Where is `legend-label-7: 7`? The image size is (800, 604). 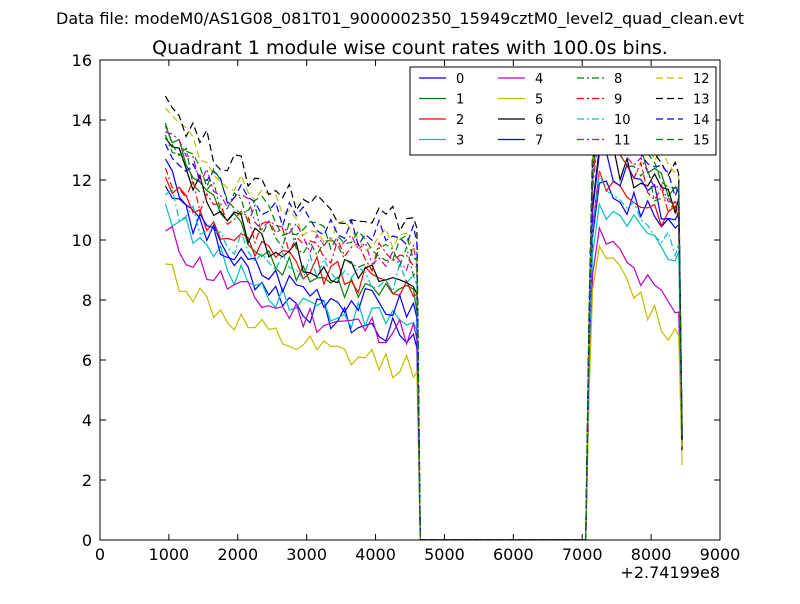
legend-label-7: 7 is located at coordinates (539, 141).